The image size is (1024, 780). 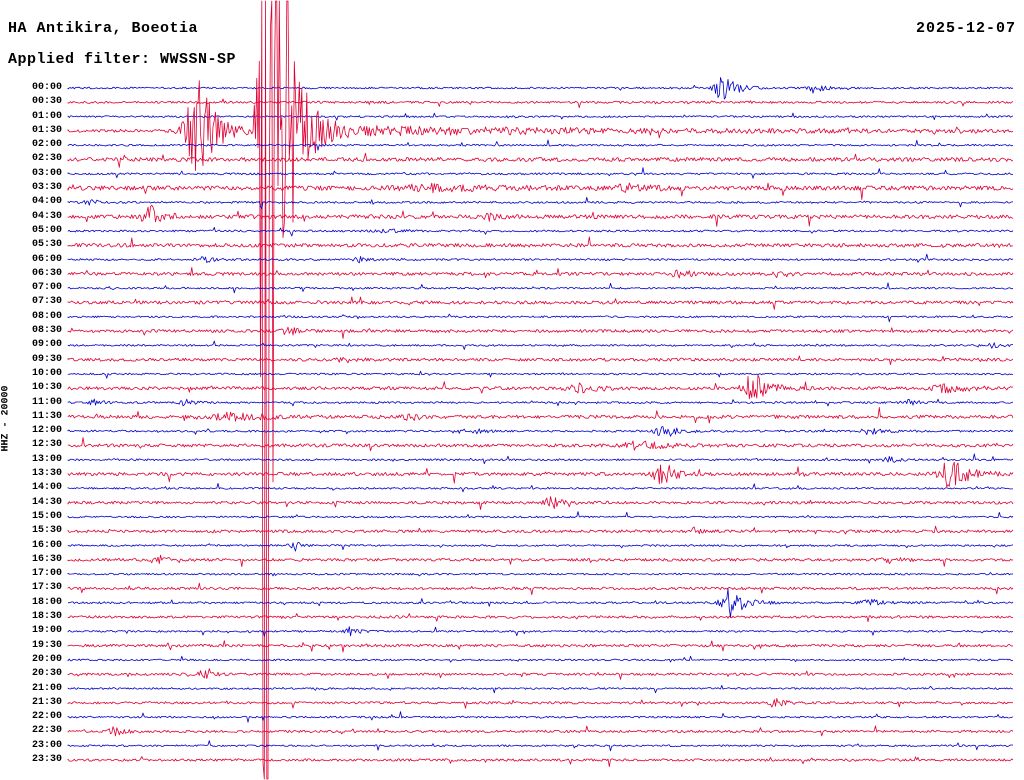 What do you see at coordinates (965, 28) in the screenshot?
I see `date-label: 2025-12-07` at bounding box center [965, 28].